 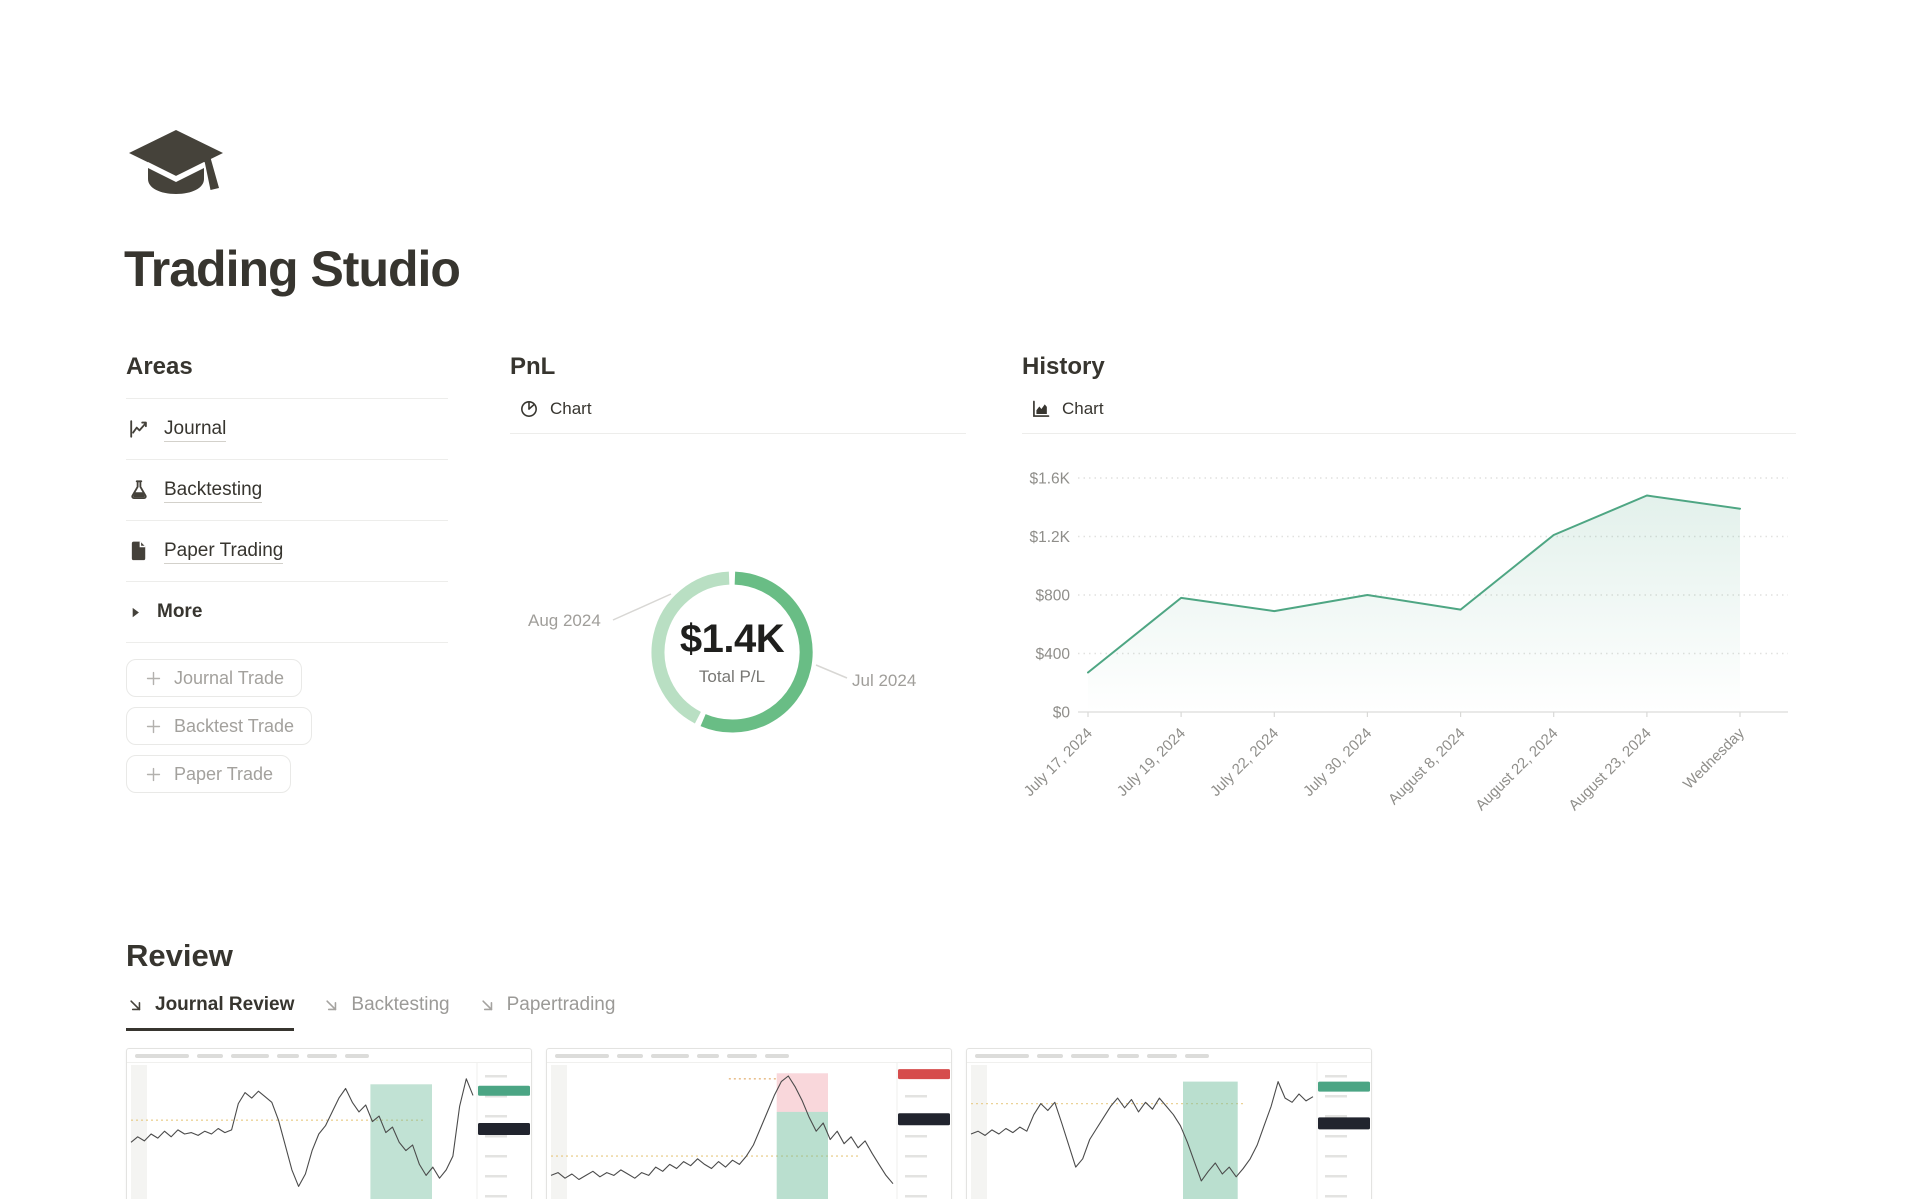 I want to click on review-tab-journal-review: Journal Review, so click(x=210, y=1012).